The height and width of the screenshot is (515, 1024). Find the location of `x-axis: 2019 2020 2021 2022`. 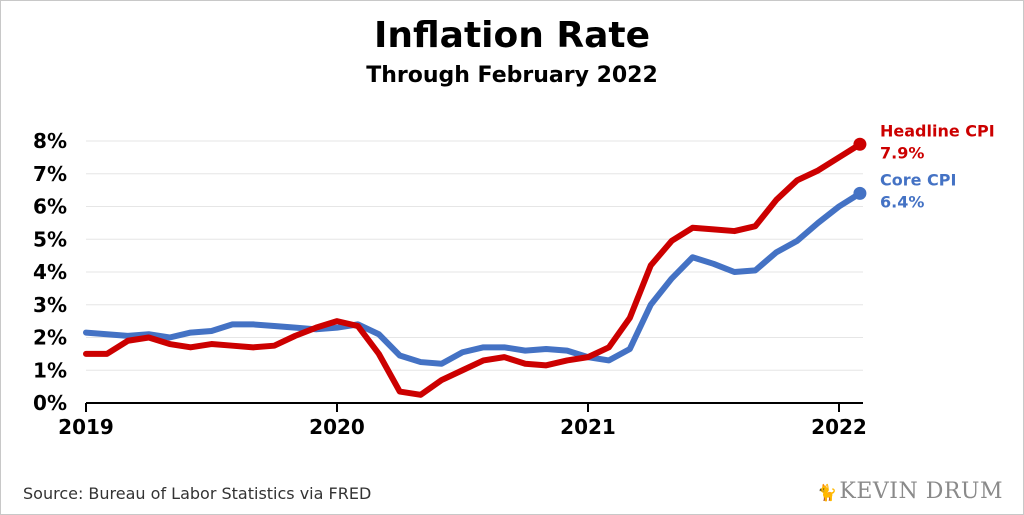

x-axis: 2019 2020 2021 2022 is located at coordinates (462, 420).